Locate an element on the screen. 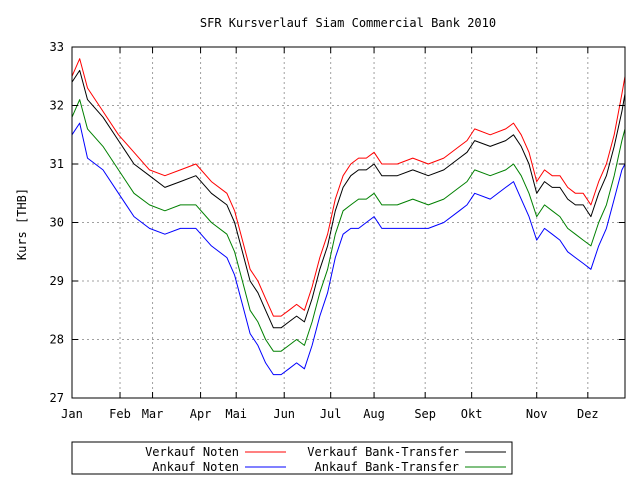 The image size is (640, 480). legend-box is located at coordinates (292, 458).